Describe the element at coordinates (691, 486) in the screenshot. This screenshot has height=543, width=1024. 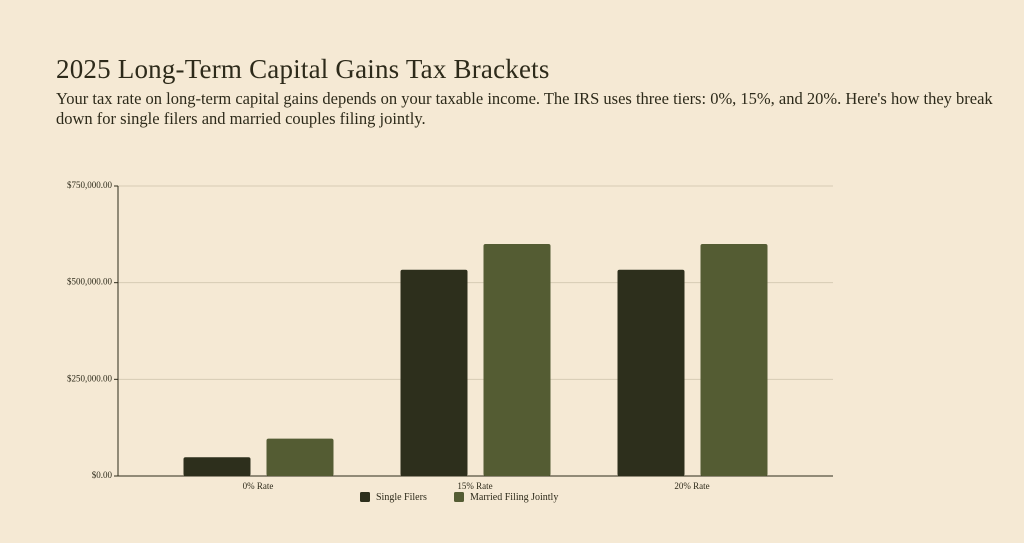
I see `x-tick-label: 20% Rate` at that location.